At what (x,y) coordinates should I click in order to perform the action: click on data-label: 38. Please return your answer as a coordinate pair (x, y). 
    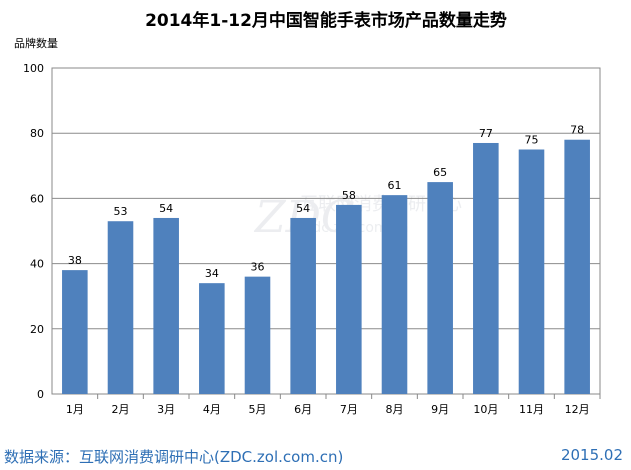
    Looking at the image, I should click on (75, 260).